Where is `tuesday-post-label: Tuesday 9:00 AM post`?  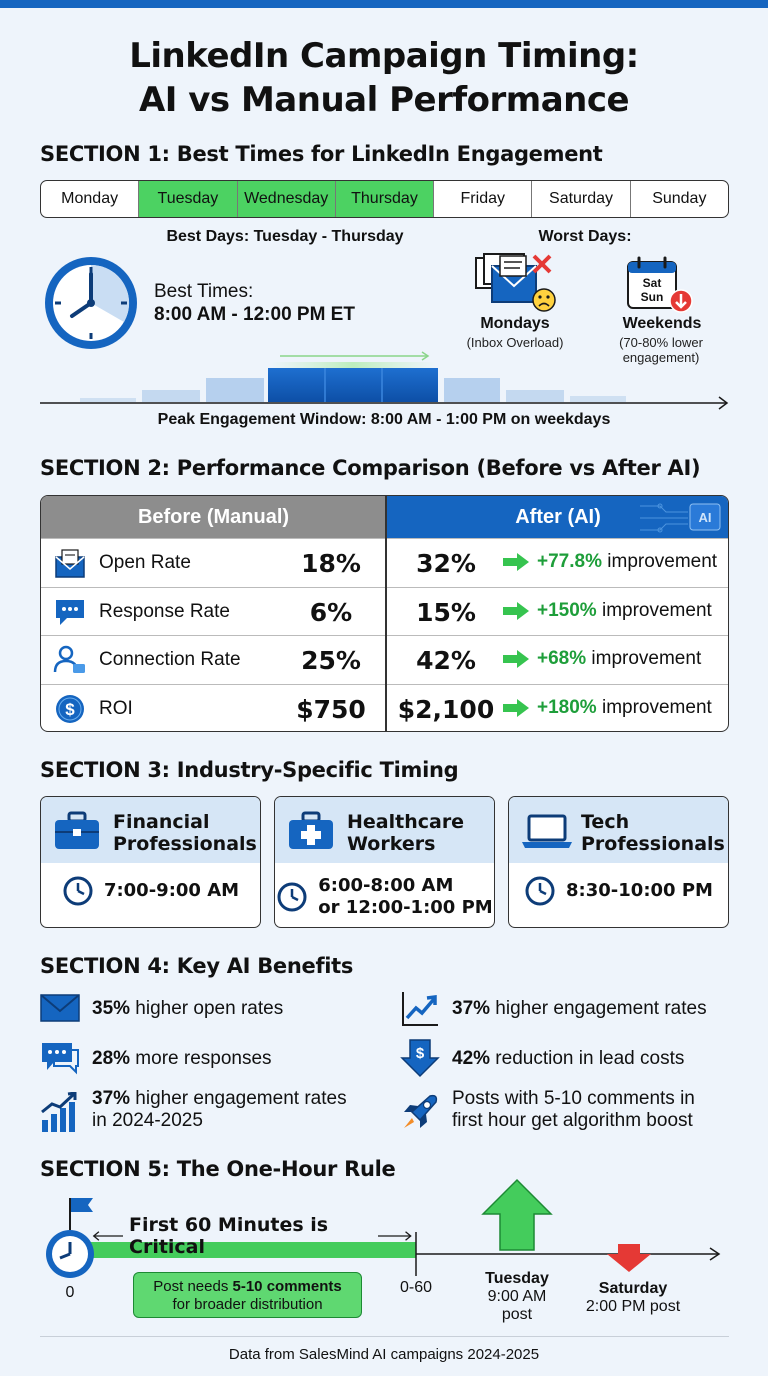 tuesday-post-label: Tuesday 9:00 AM post is located at coordinates (517, 1296).